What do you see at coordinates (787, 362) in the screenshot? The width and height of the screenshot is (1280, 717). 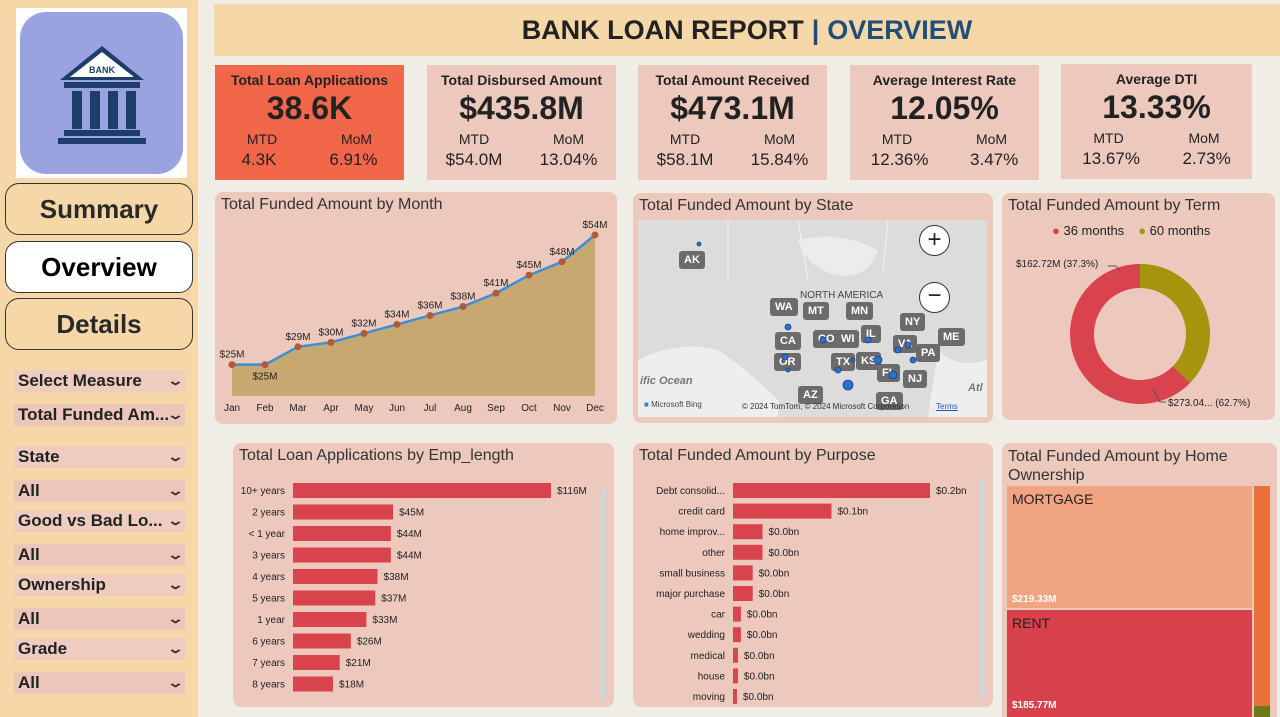 I see `map-state-label: OR` at bounding box center [787, 362].